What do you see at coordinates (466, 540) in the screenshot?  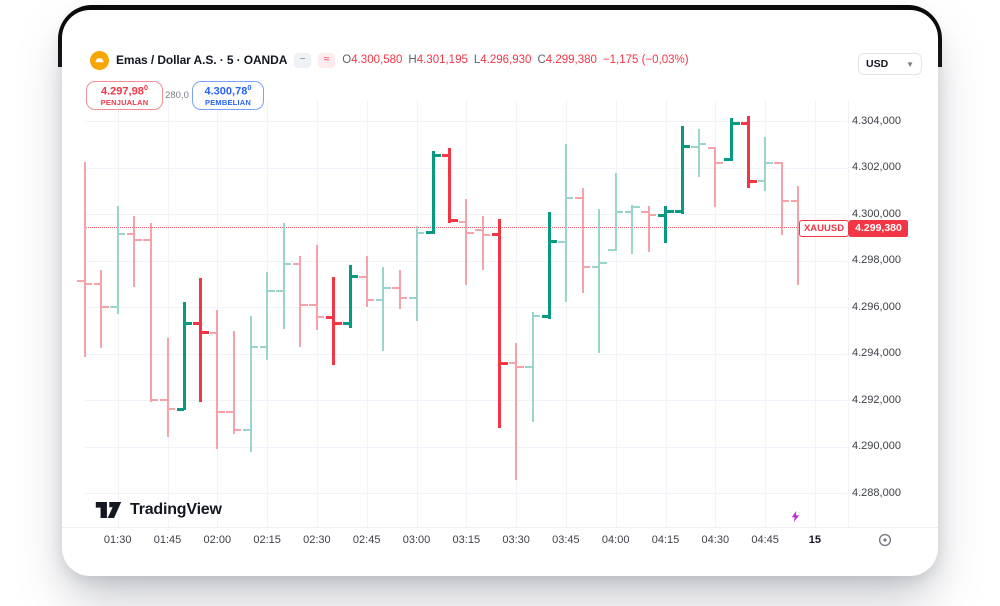 I see `time-axis-label: 03:15` at bounding box center [466, 540].